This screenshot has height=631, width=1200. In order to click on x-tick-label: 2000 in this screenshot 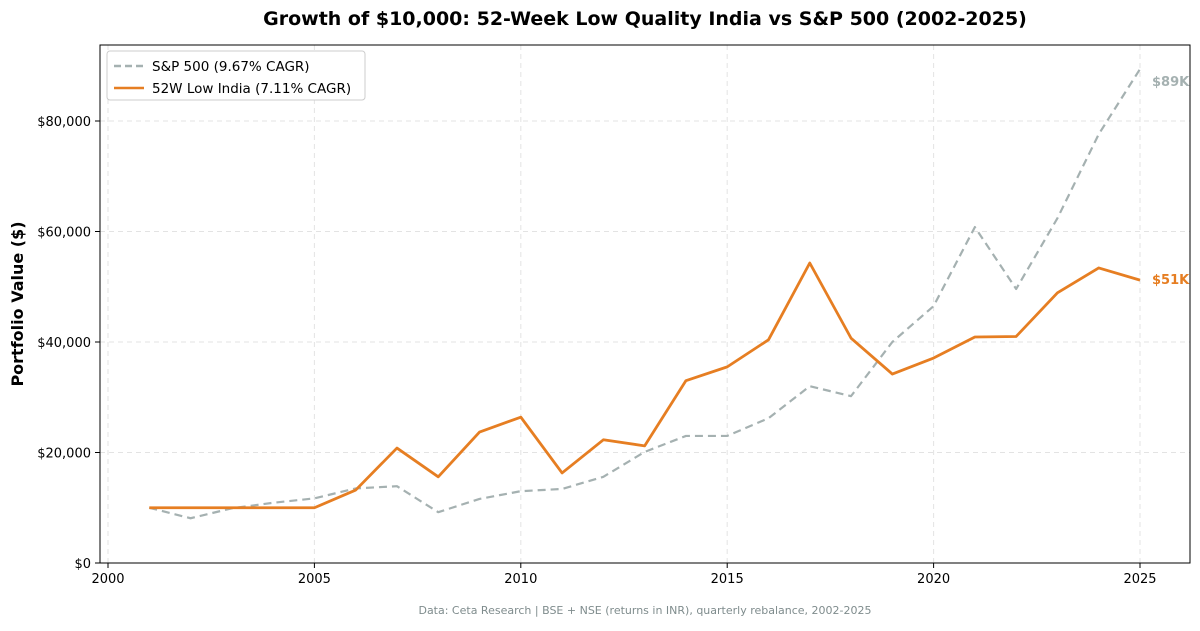, I will do `click(107, 579)`.